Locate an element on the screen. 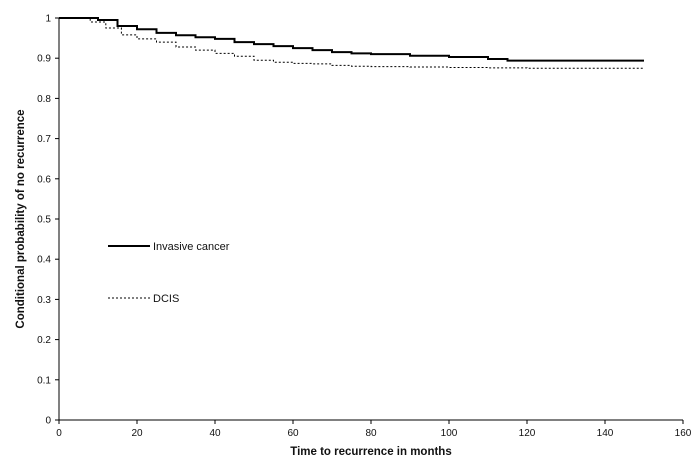 This screenshot has width=692, height=463. x-axis-title: Time to recurrence in months is located at coordinates (370, 452).